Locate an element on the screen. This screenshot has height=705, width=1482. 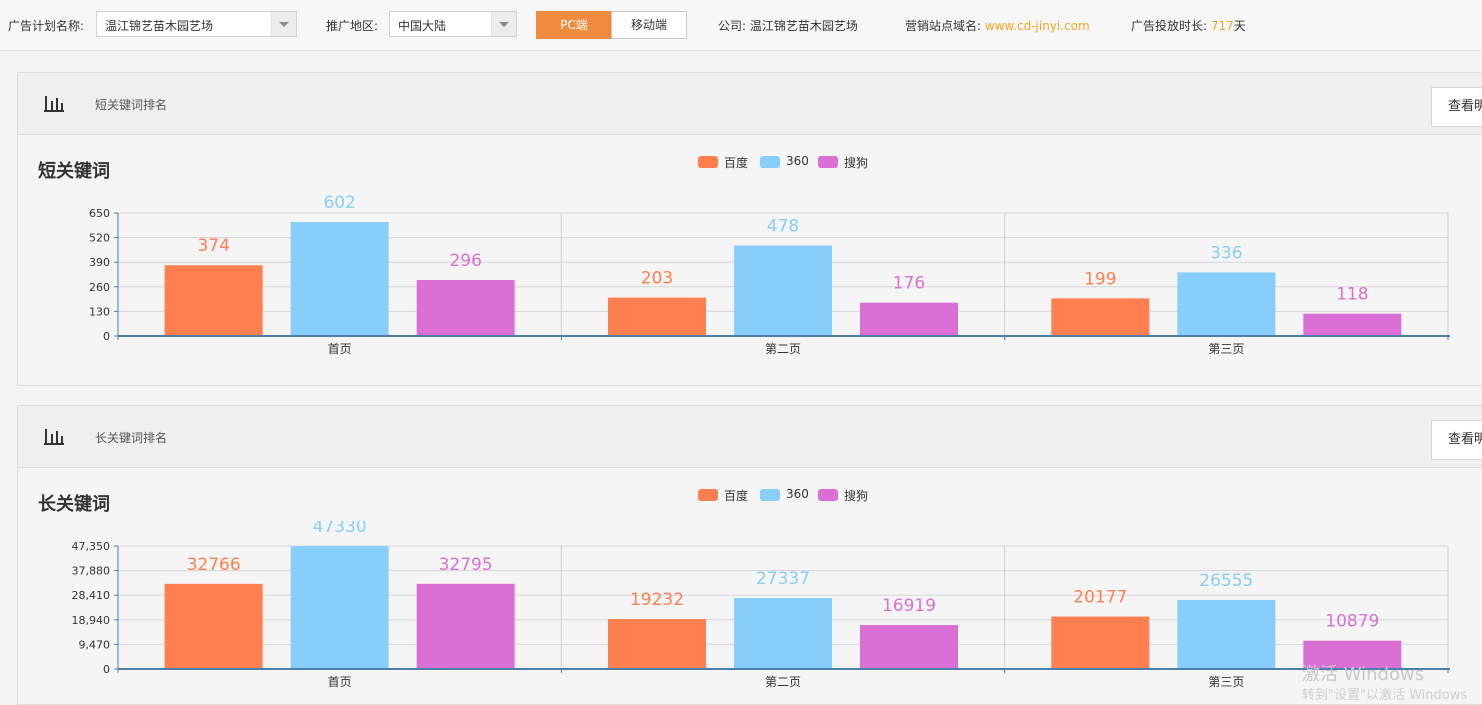
plan-select-value: 温江锦艺苗木园艺场 is located at coordinates (159, 26).